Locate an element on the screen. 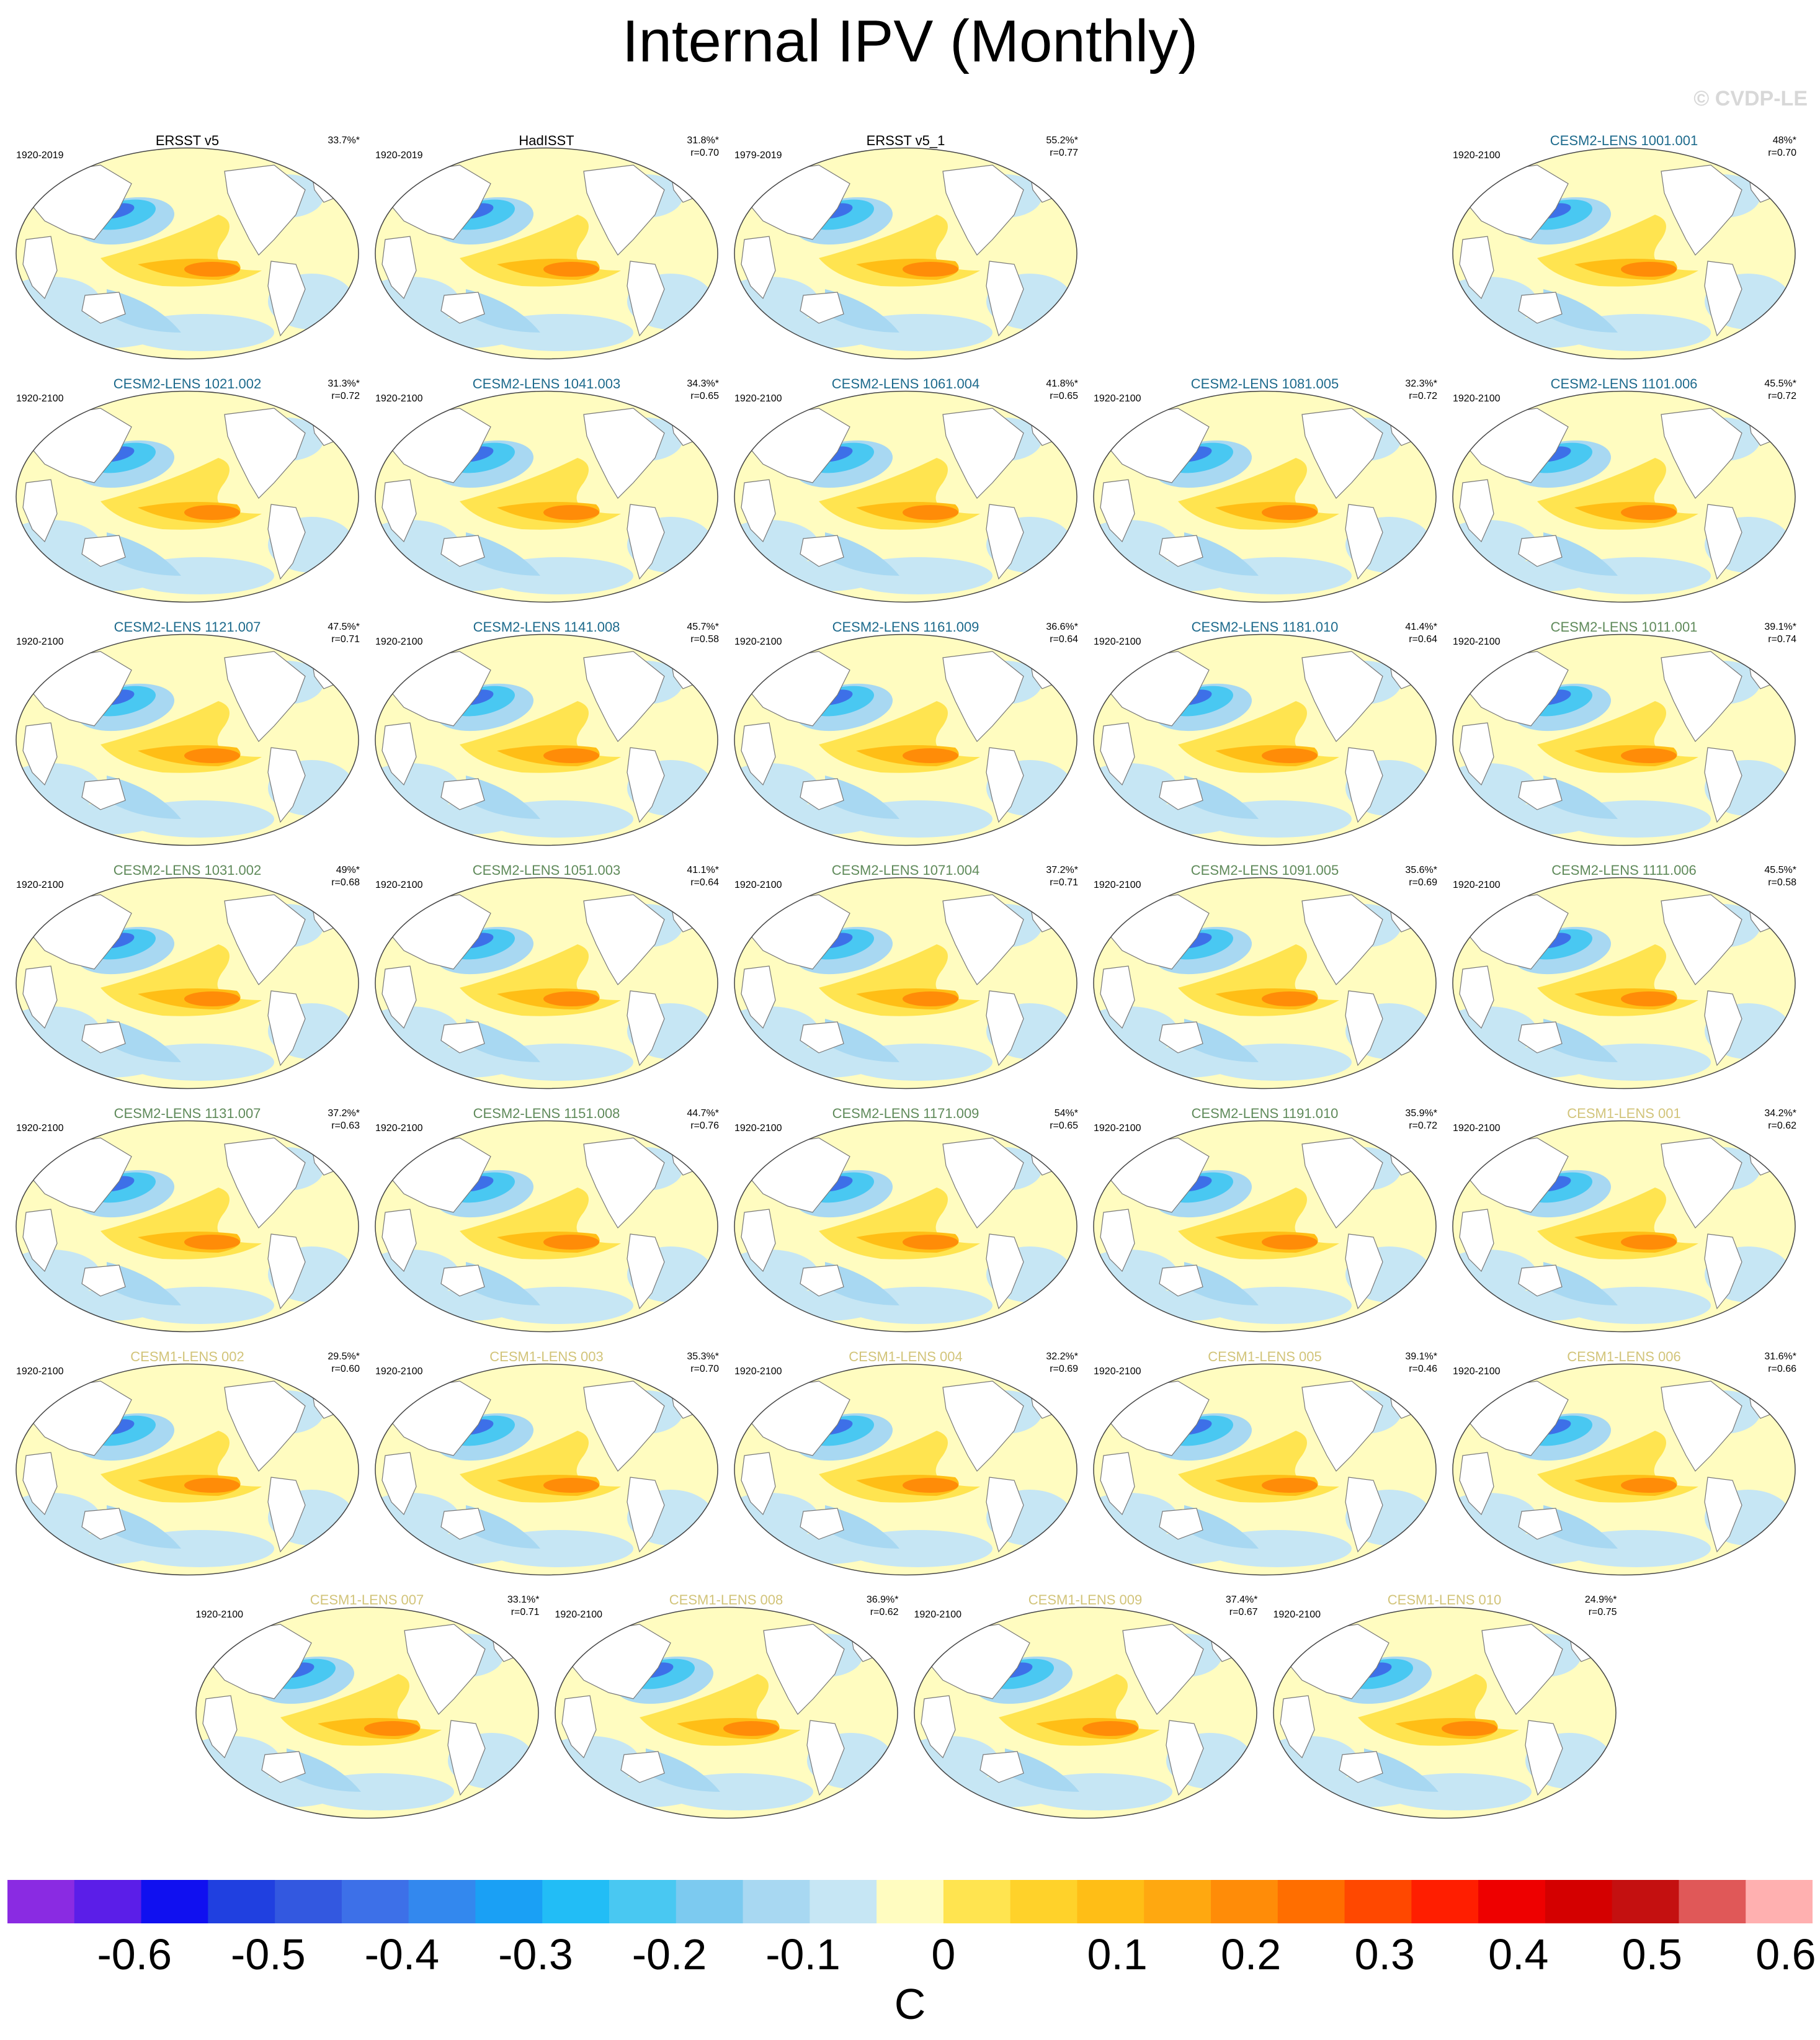 The image size is (1820, 2040). panel-pattern-correlation: r=0.62 is located at coordinates (1782, 1126).